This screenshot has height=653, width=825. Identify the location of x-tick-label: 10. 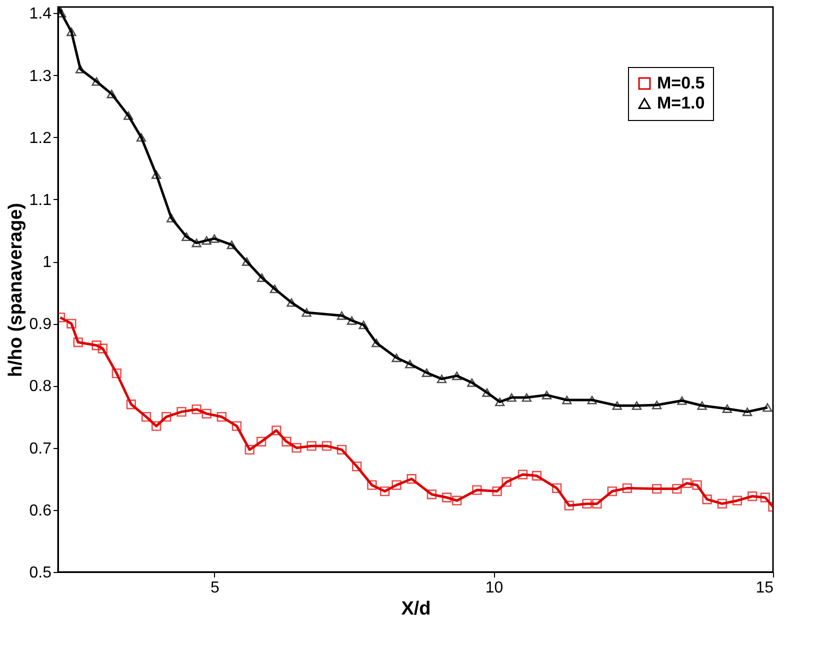
(494, 588).